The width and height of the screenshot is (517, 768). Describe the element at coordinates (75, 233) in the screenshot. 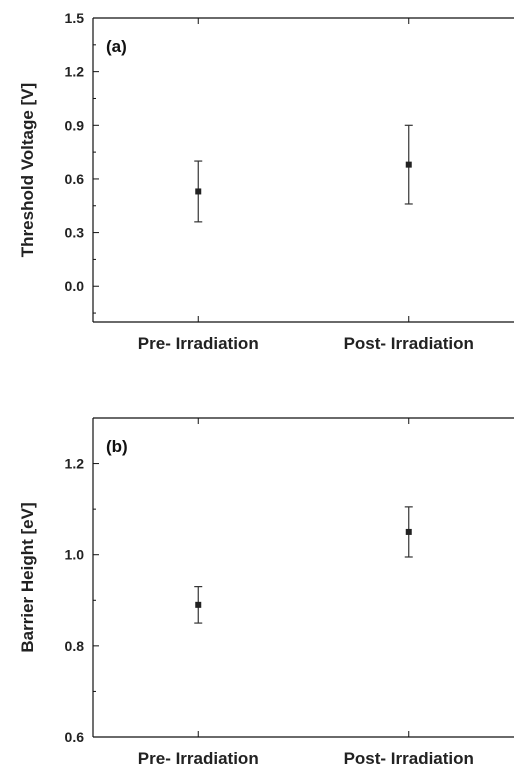

I see `y-tick-label: 0.3` at that location.